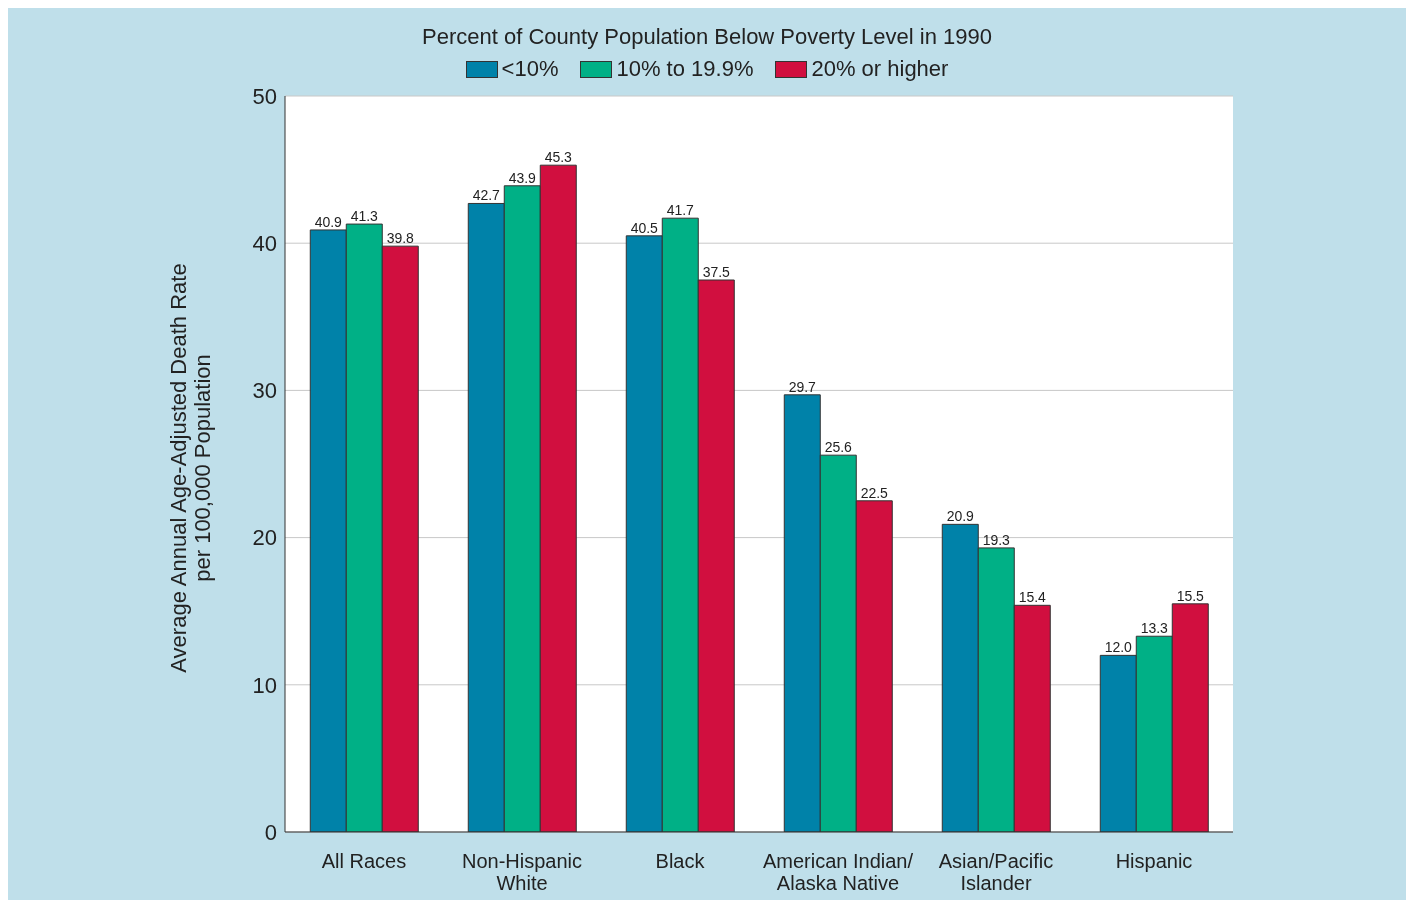  Describe the element at coordinates (364, 861) in the screenshot. I see `x-tick-label: All Races` at that location.